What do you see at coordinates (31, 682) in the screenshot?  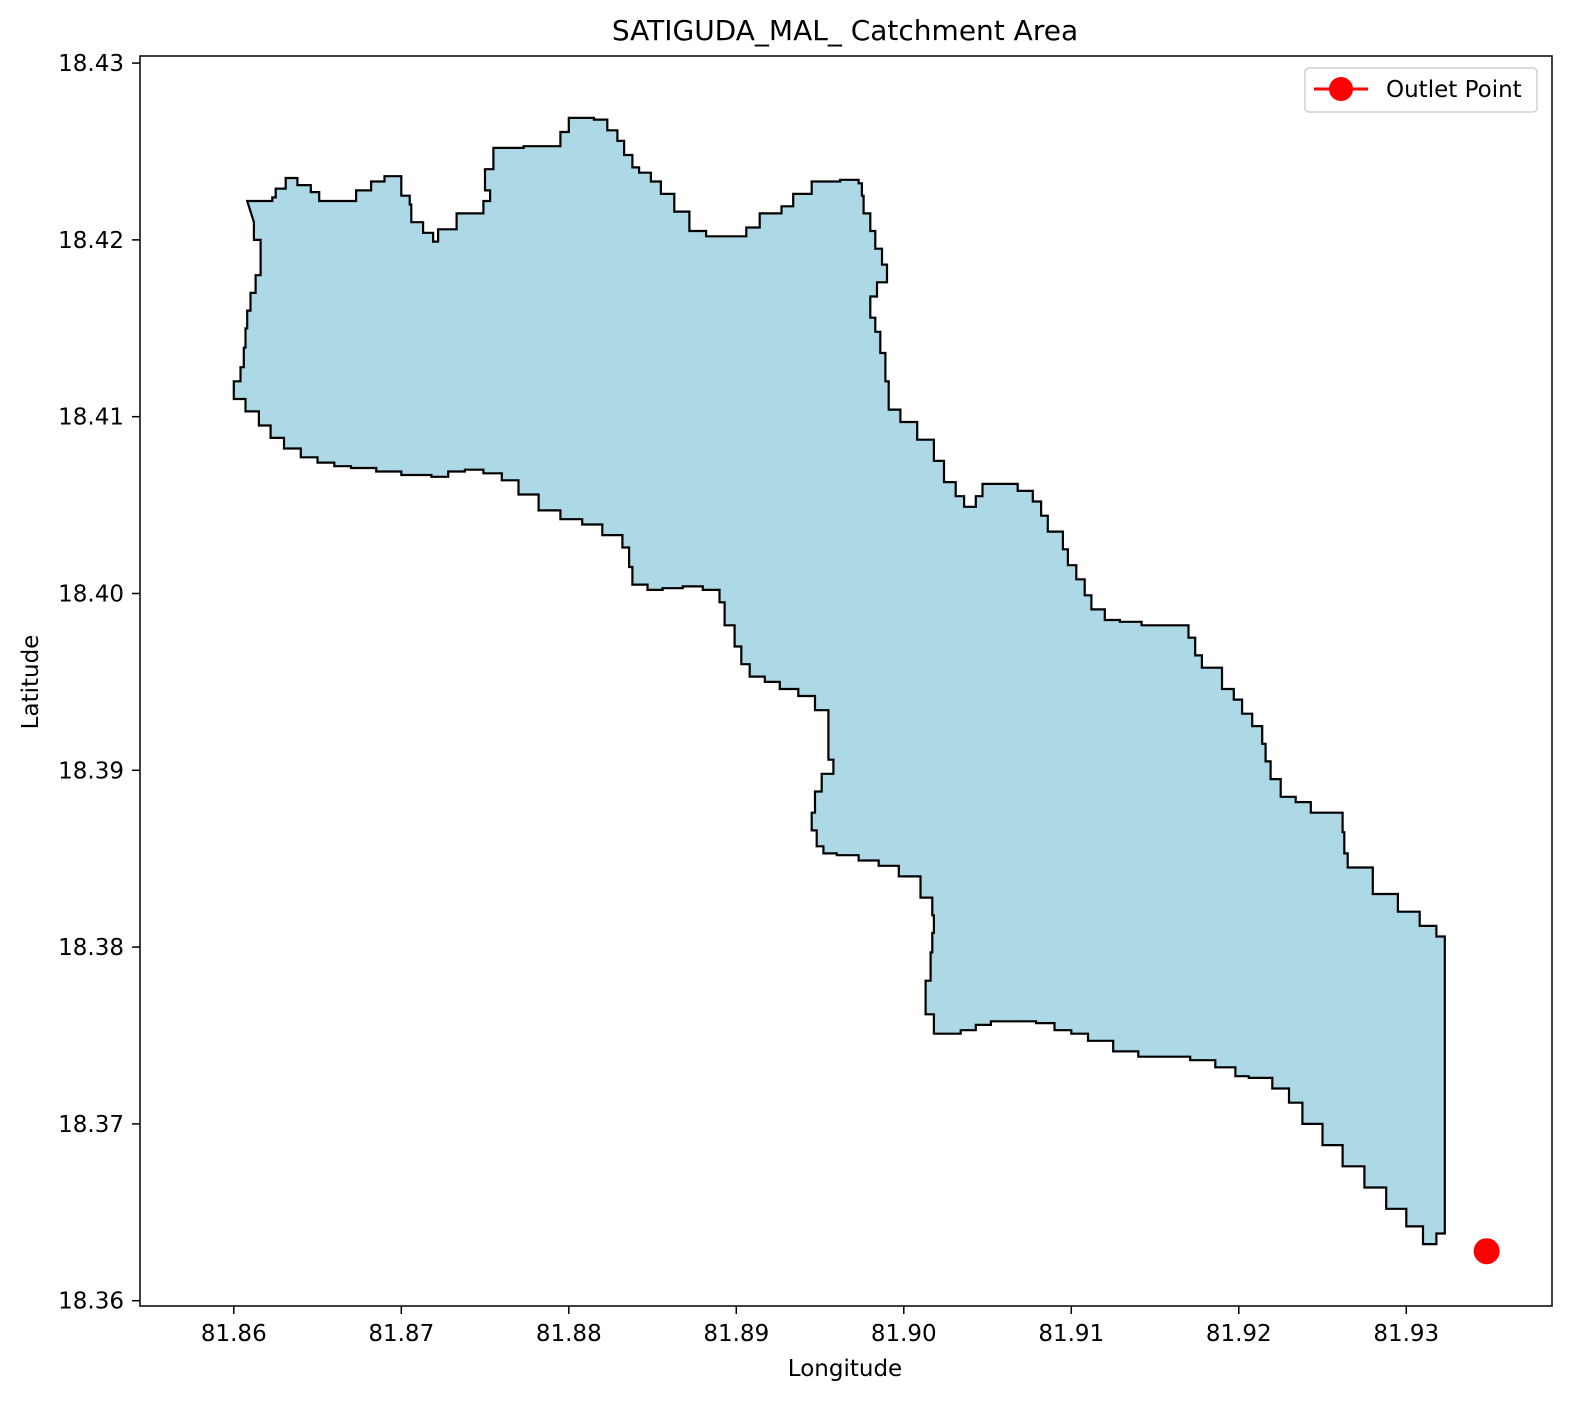 I see `y-axis-label: Latitude` at bounding box center [31, 682].